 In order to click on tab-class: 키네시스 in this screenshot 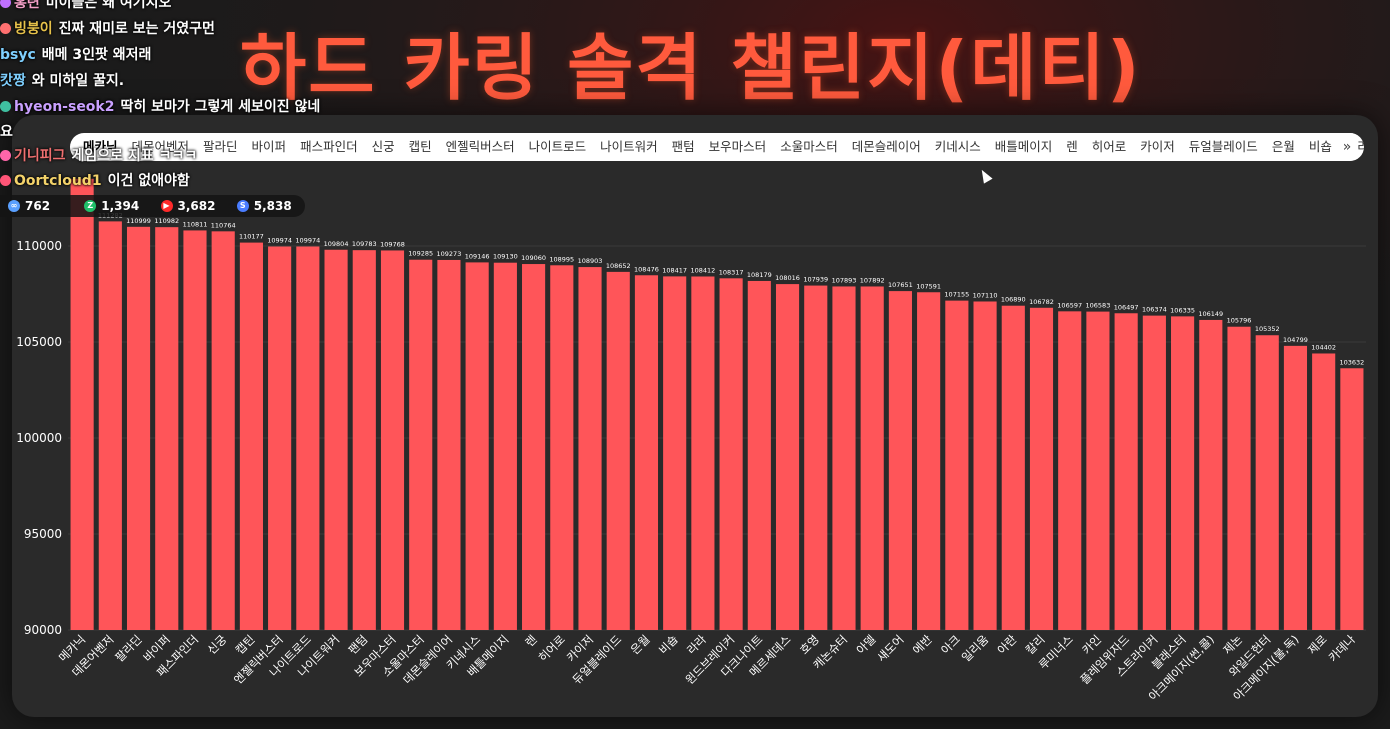, I will do `click(957, 146)`.